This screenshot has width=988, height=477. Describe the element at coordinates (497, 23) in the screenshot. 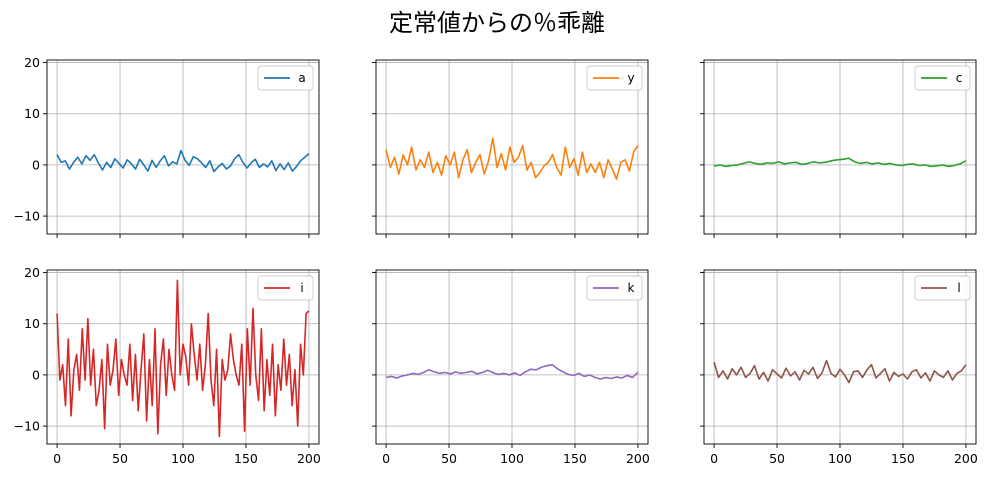

I see `figure-title: 定常値からの％乖離` at that location.